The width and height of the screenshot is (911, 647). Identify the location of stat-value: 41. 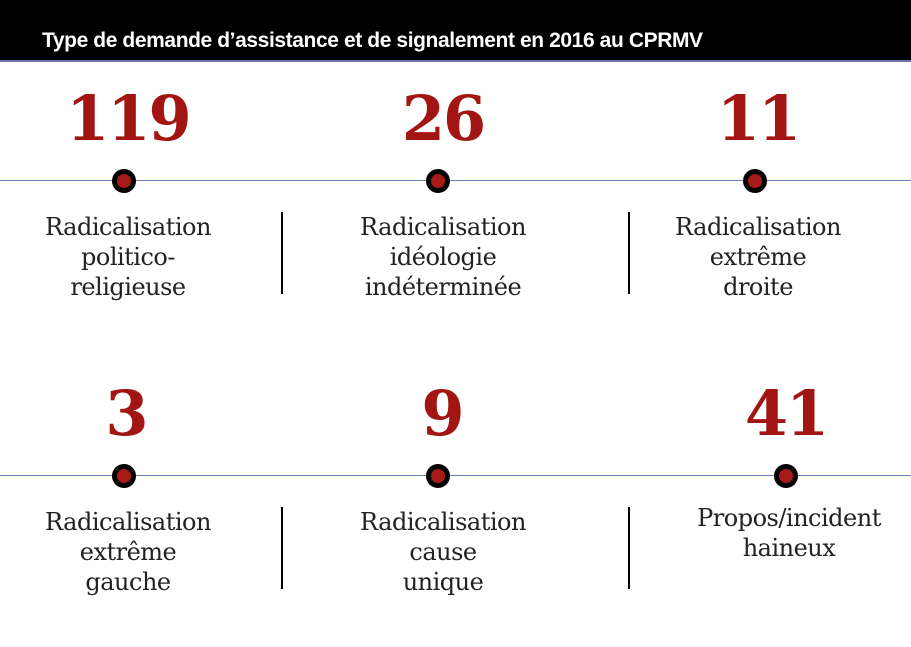
(786, 413).